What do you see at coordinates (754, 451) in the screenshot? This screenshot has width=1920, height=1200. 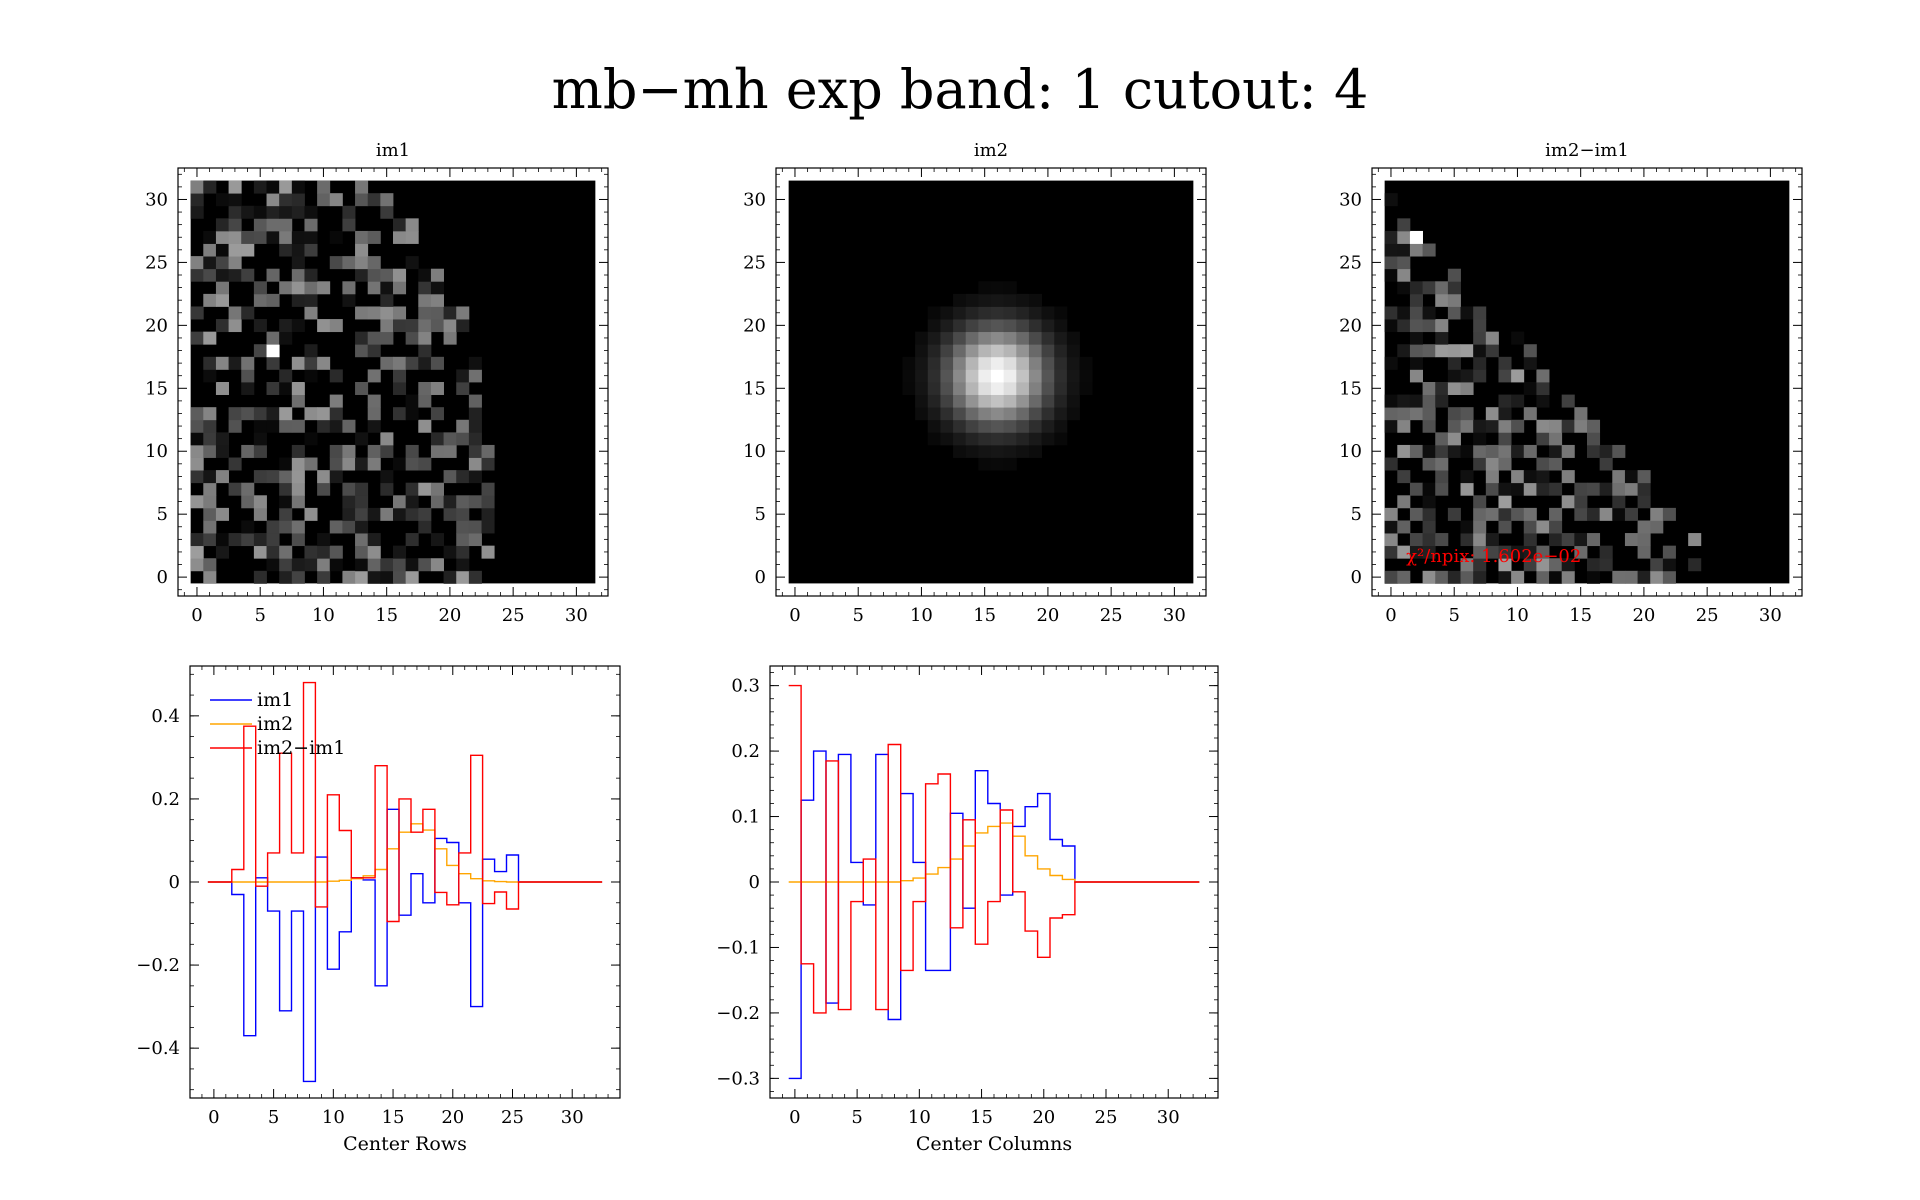 I see `y-tick-label: 10` at bounding box center [754, 451].